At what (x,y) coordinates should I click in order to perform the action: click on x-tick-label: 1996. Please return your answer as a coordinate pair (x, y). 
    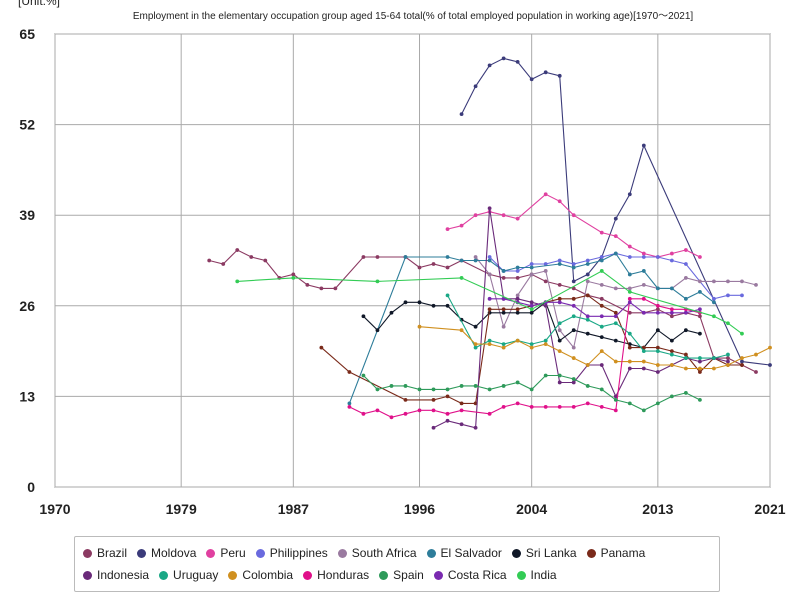
    Looking at the image, I should click on (419, 509).